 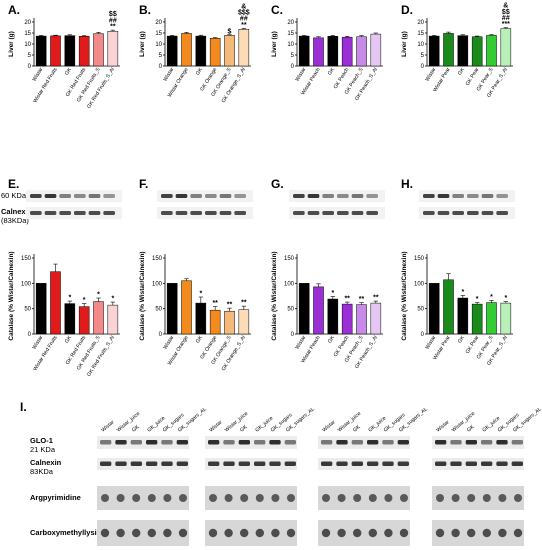 What do you see at coordinates (244, 19) in the screenshot?
I see `significance-label: ##` at bounding box center [244, 19].